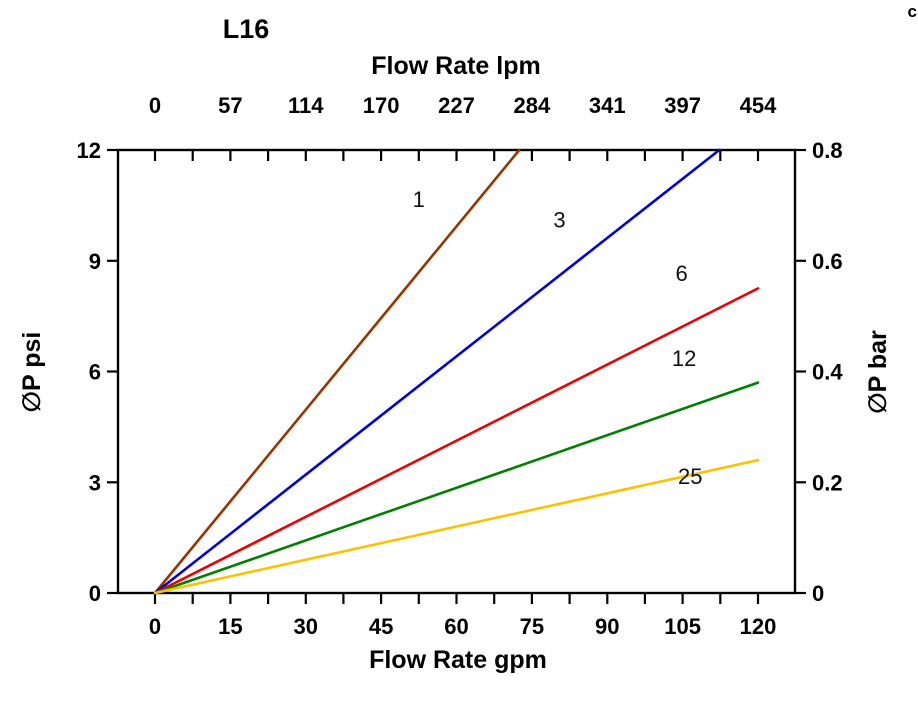 This screenshot has height=709, width=918. I want to click on svg-text: 397, so click(682, 105).